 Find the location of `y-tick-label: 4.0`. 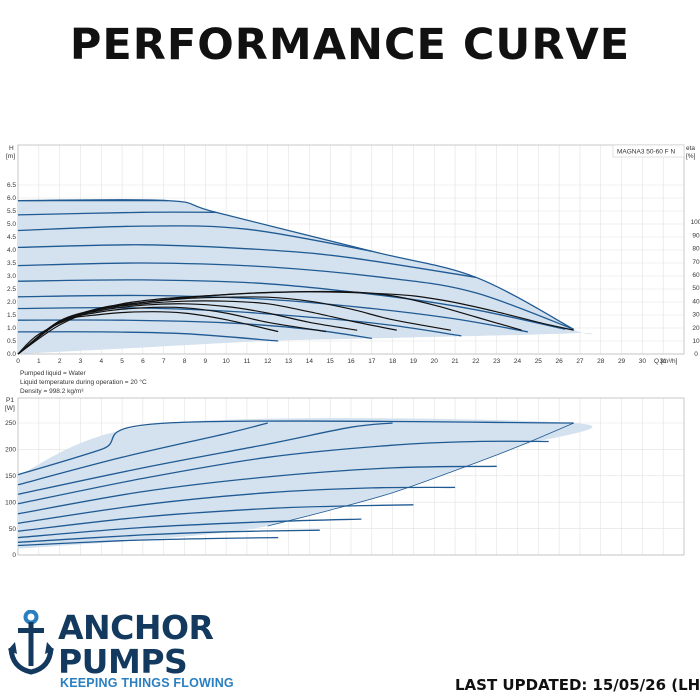

y-tick-label: 4.0 is located at coordinates (11, 250).